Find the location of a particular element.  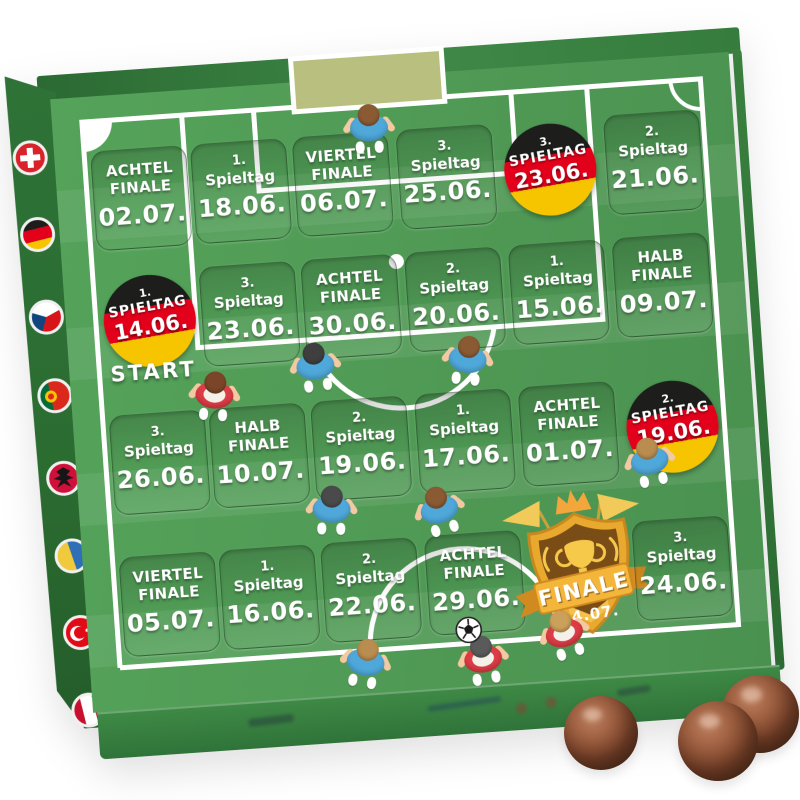

door-date: 26.06. is located at coordinates (160, 477).